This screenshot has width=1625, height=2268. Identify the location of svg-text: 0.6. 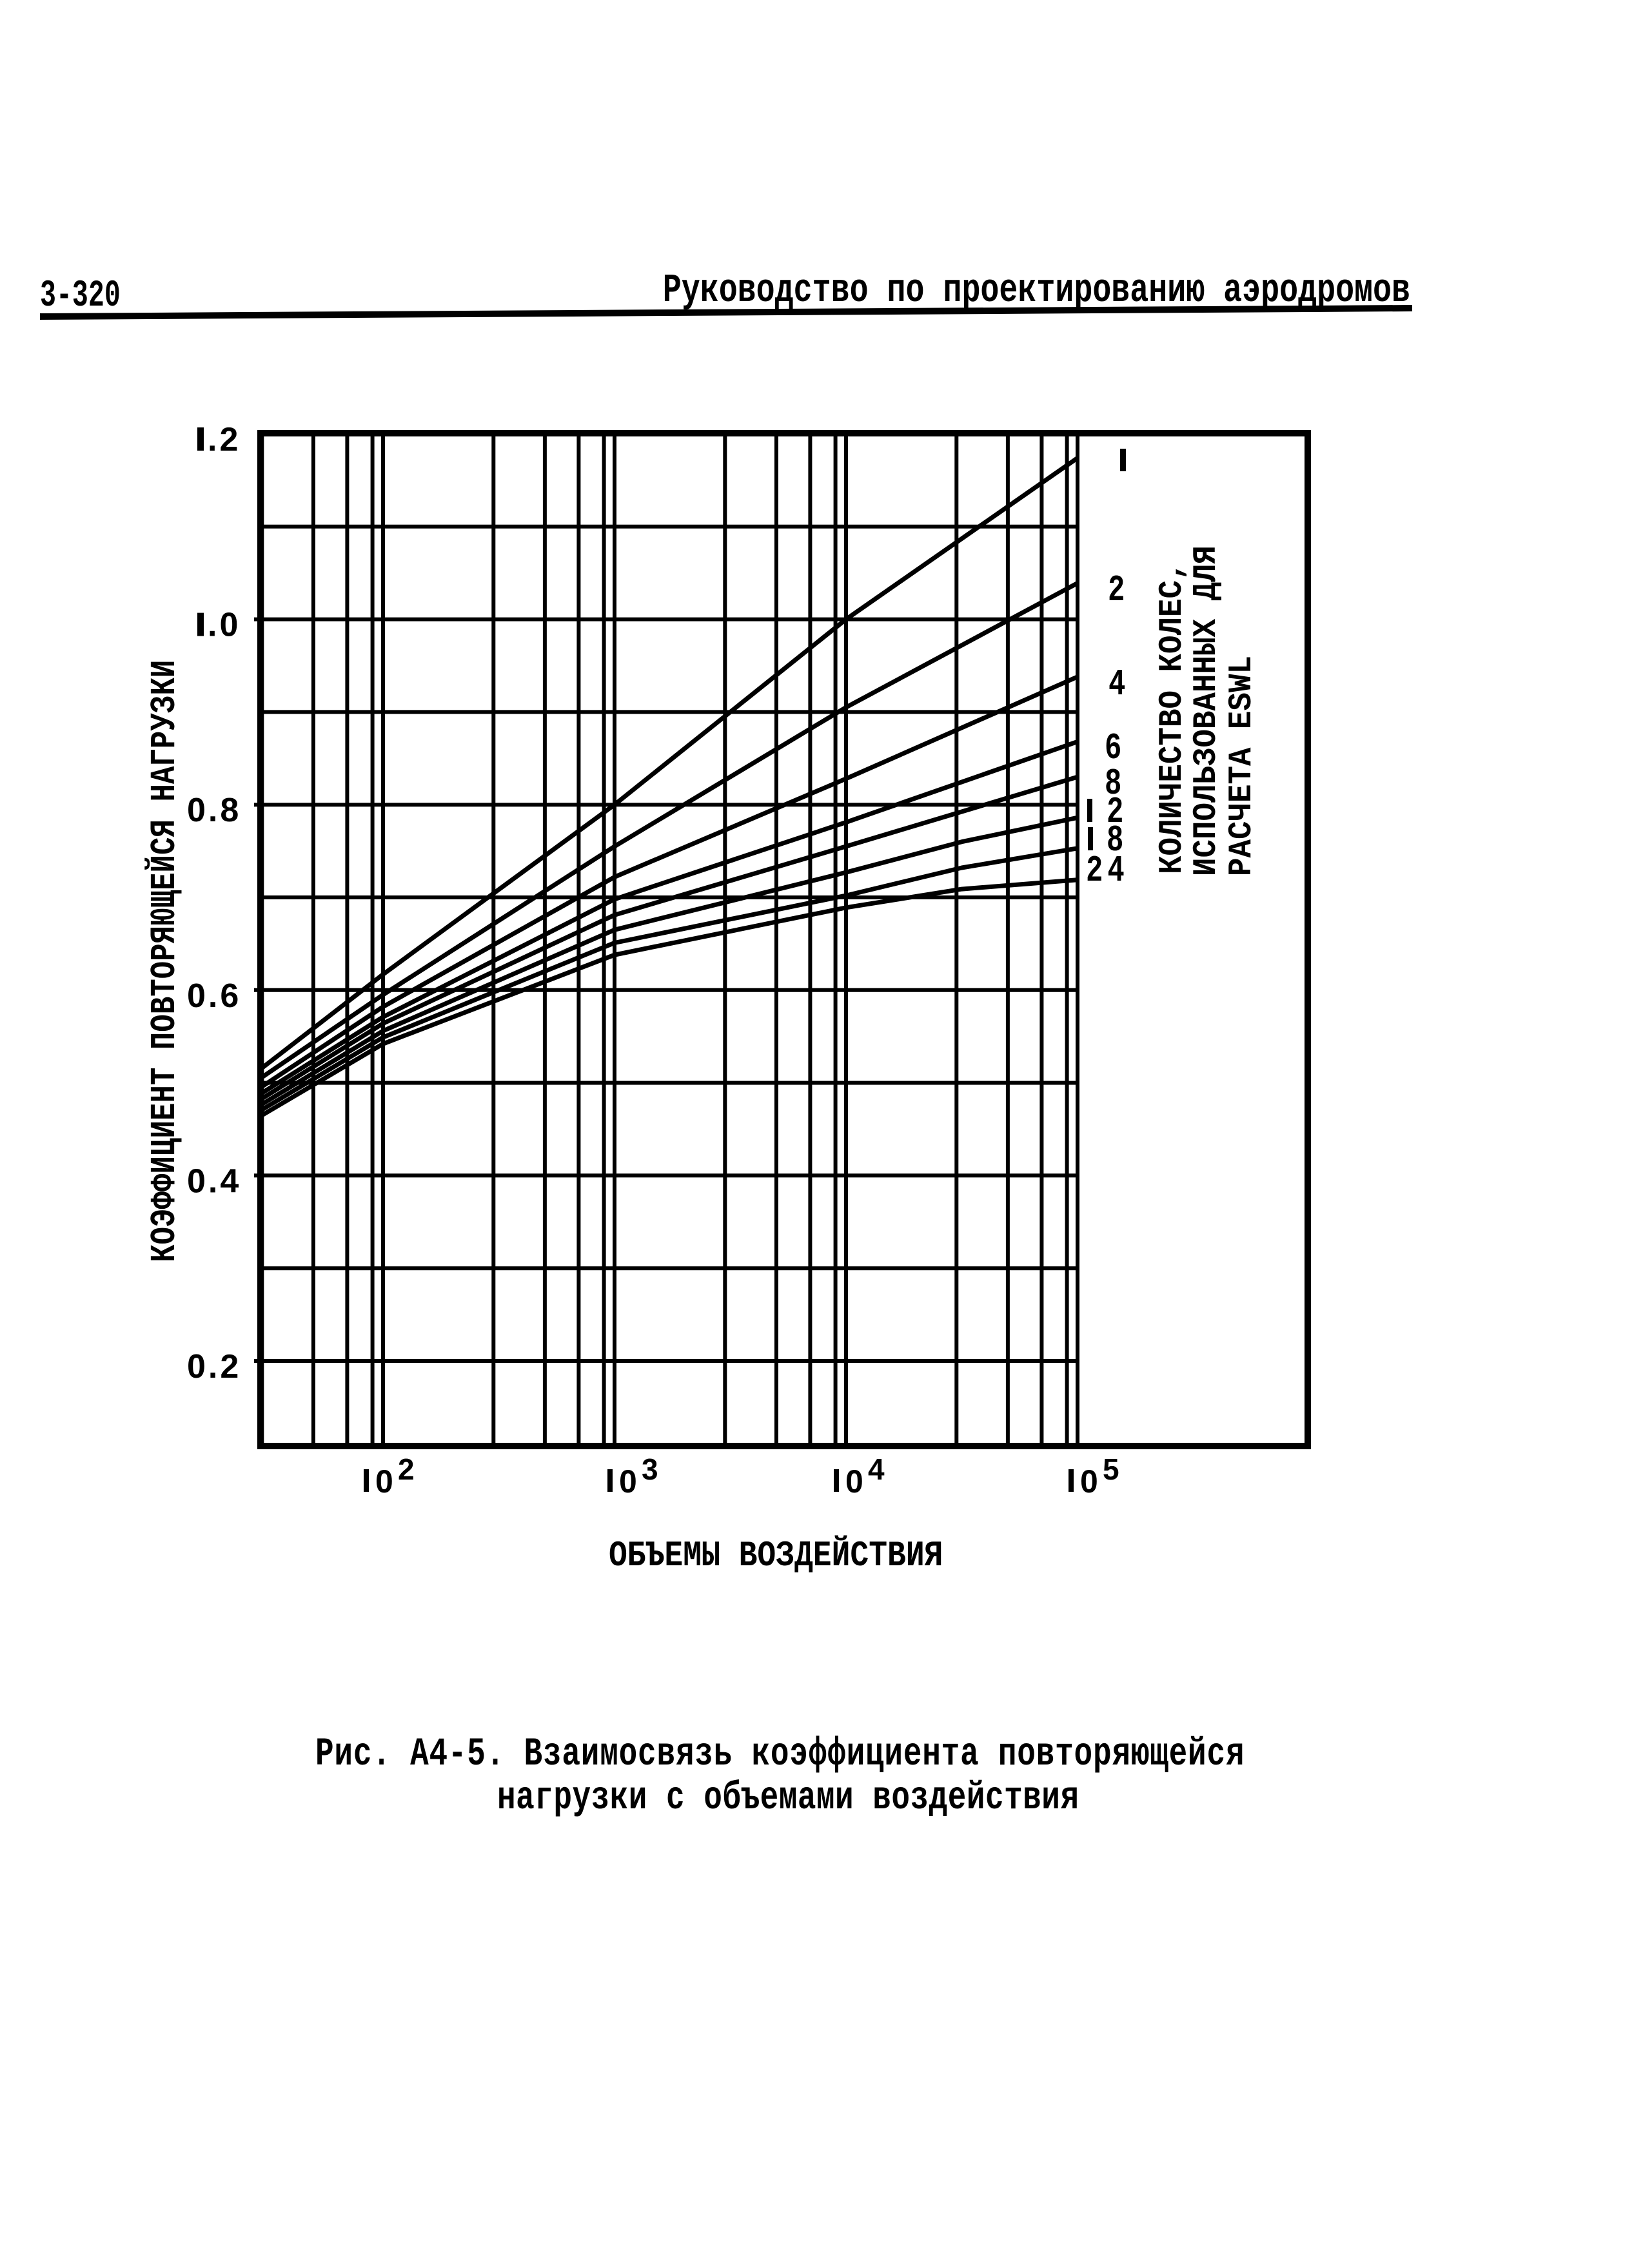
(214, 996).